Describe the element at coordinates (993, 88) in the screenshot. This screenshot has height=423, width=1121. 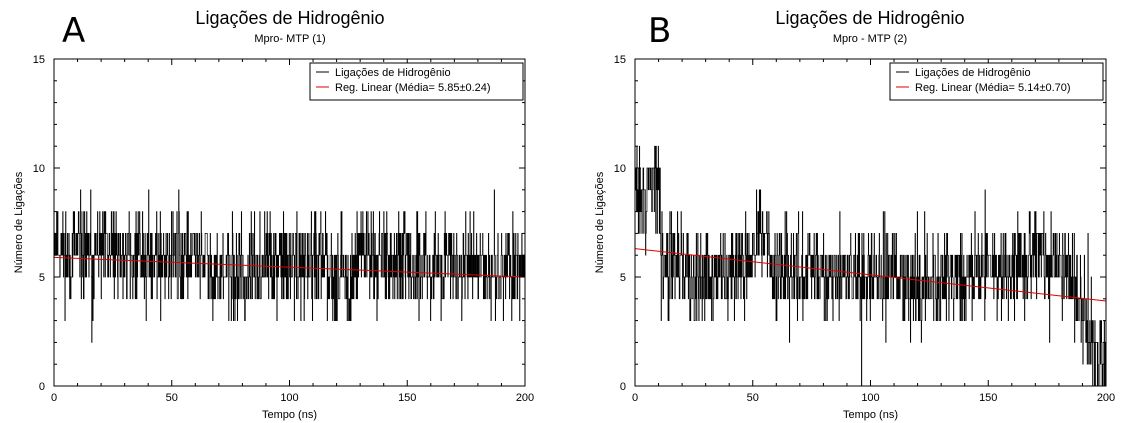
I see `legend-entry: Reg. Linear (Média= 5.14±0.70)` at that location.